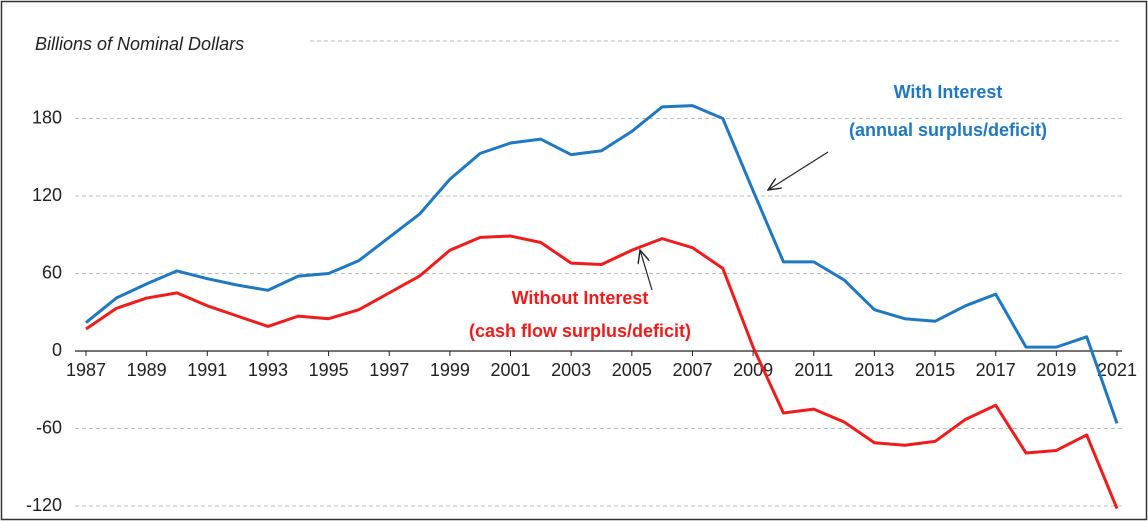  I want to click on annotation: (cash flow surplus/deficit), so click(580, 331).